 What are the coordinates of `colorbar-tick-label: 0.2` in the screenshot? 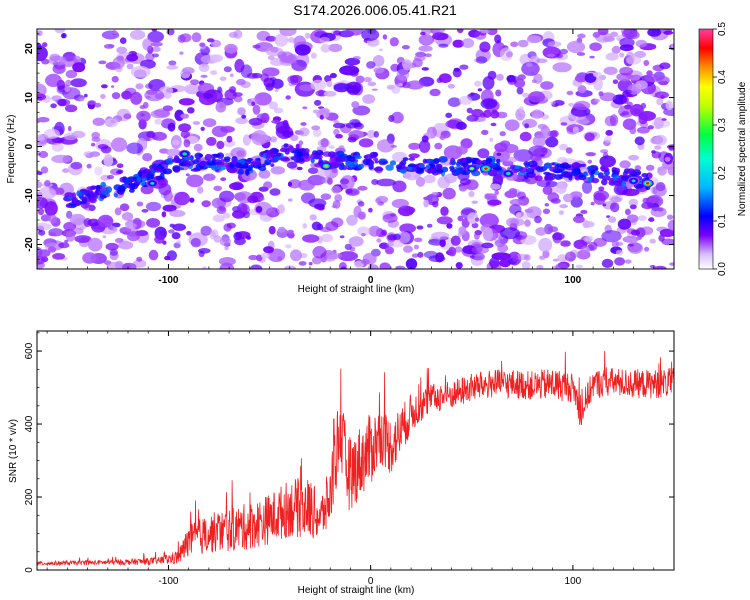 It's located at (722, 173).